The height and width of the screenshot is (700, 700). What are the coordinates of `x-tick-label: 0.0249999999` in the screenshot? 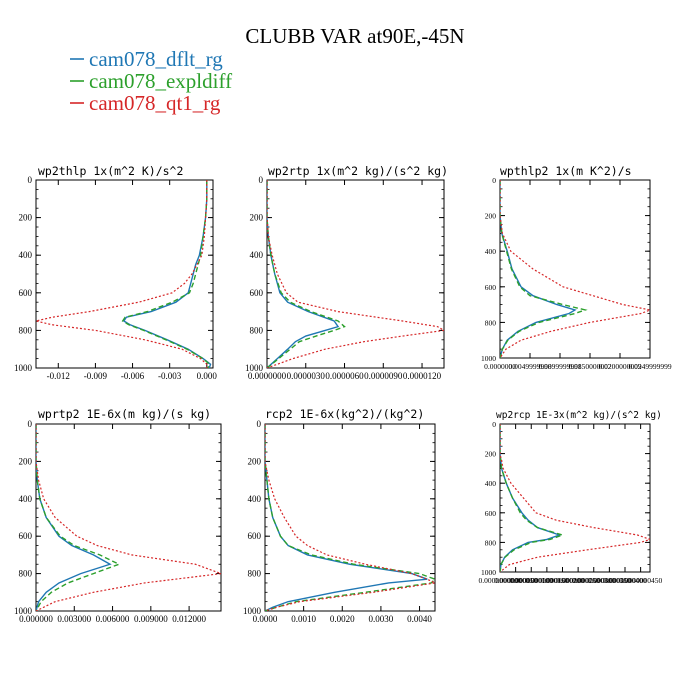 It's located at (649, 366).